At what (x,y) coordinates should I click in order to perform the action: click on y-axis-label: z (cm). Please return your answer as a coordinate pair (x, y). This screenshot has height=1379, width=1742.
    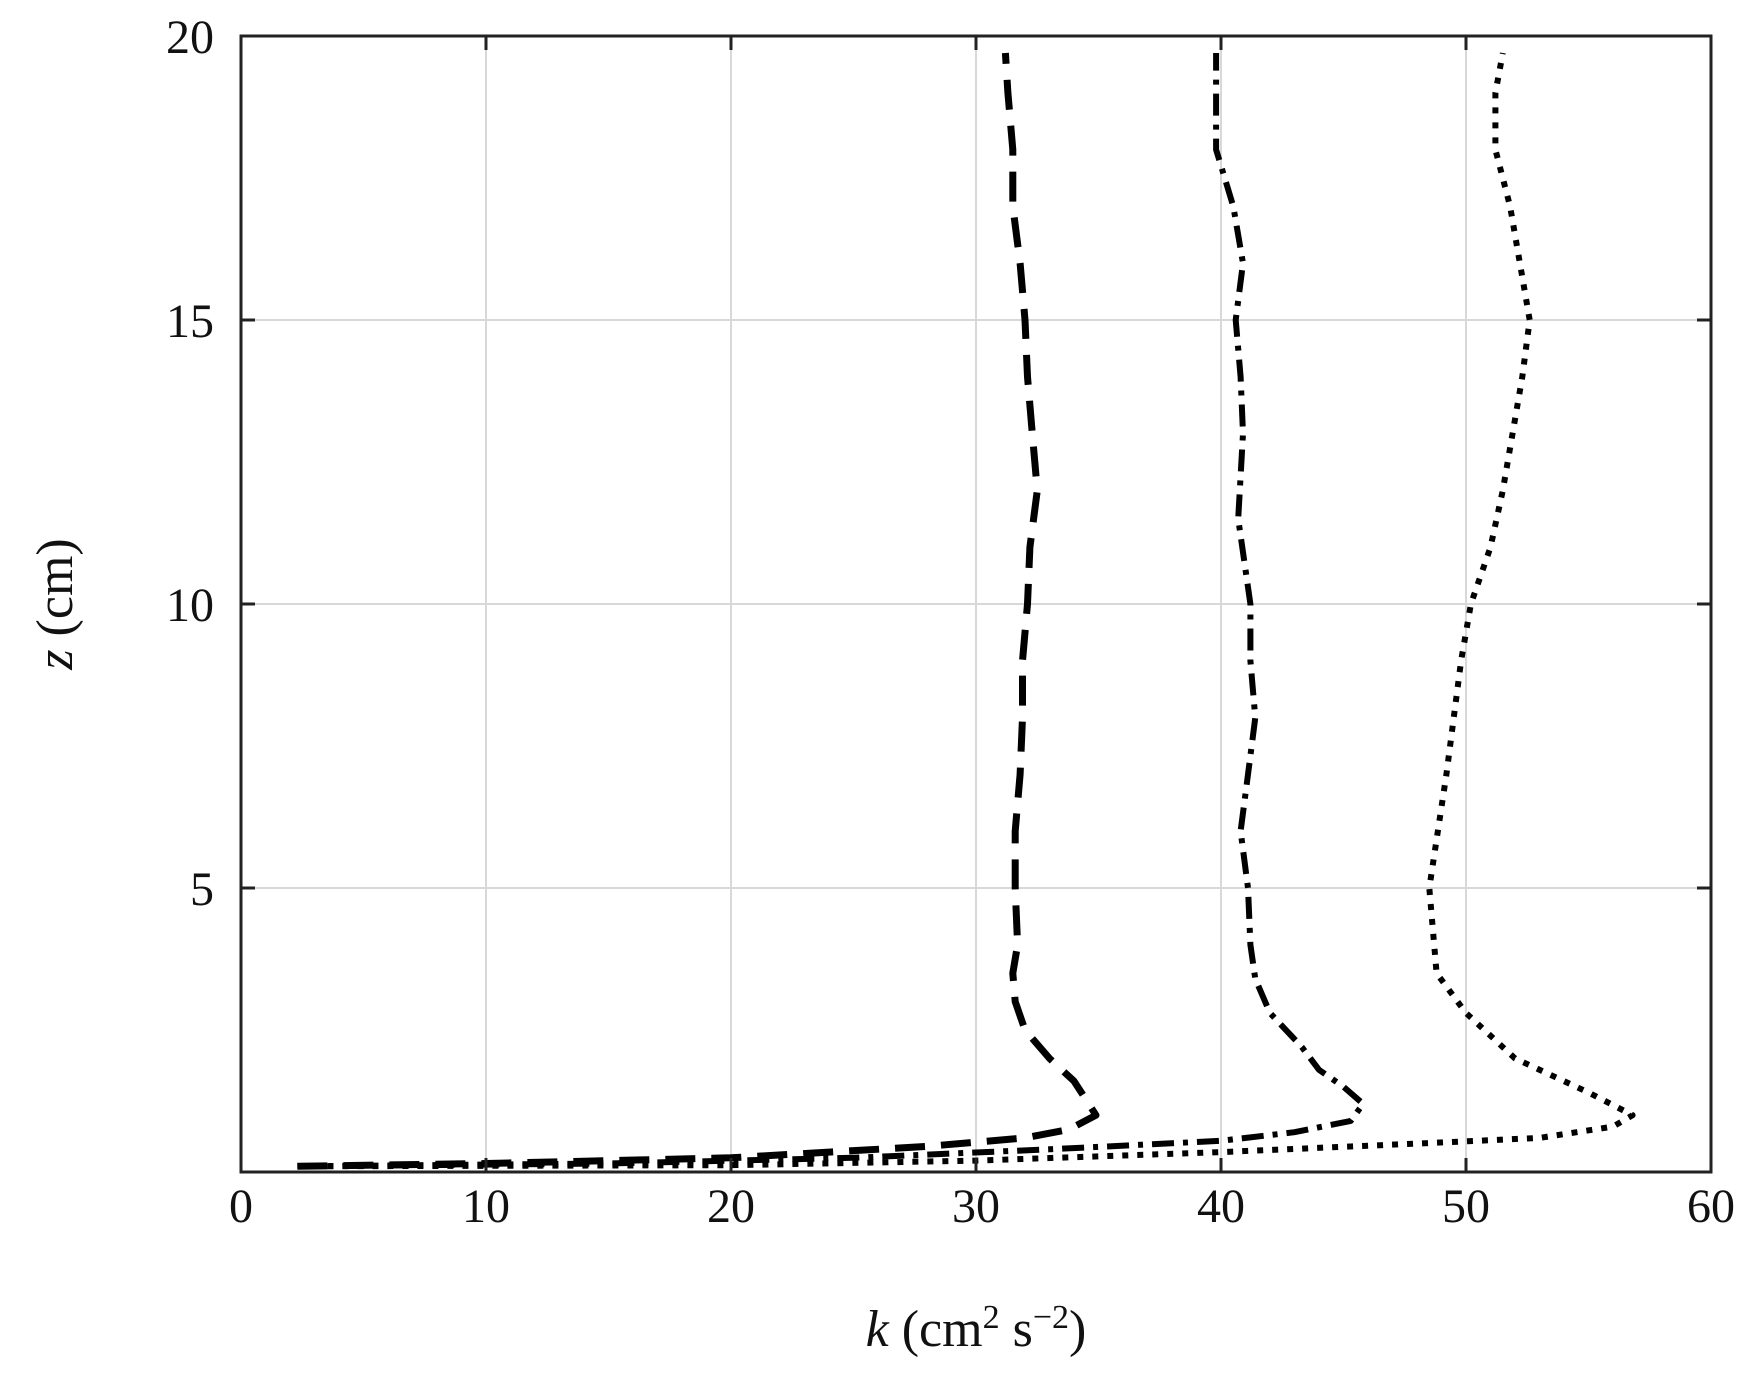
    Looking at the image, I should click on (55, 604).